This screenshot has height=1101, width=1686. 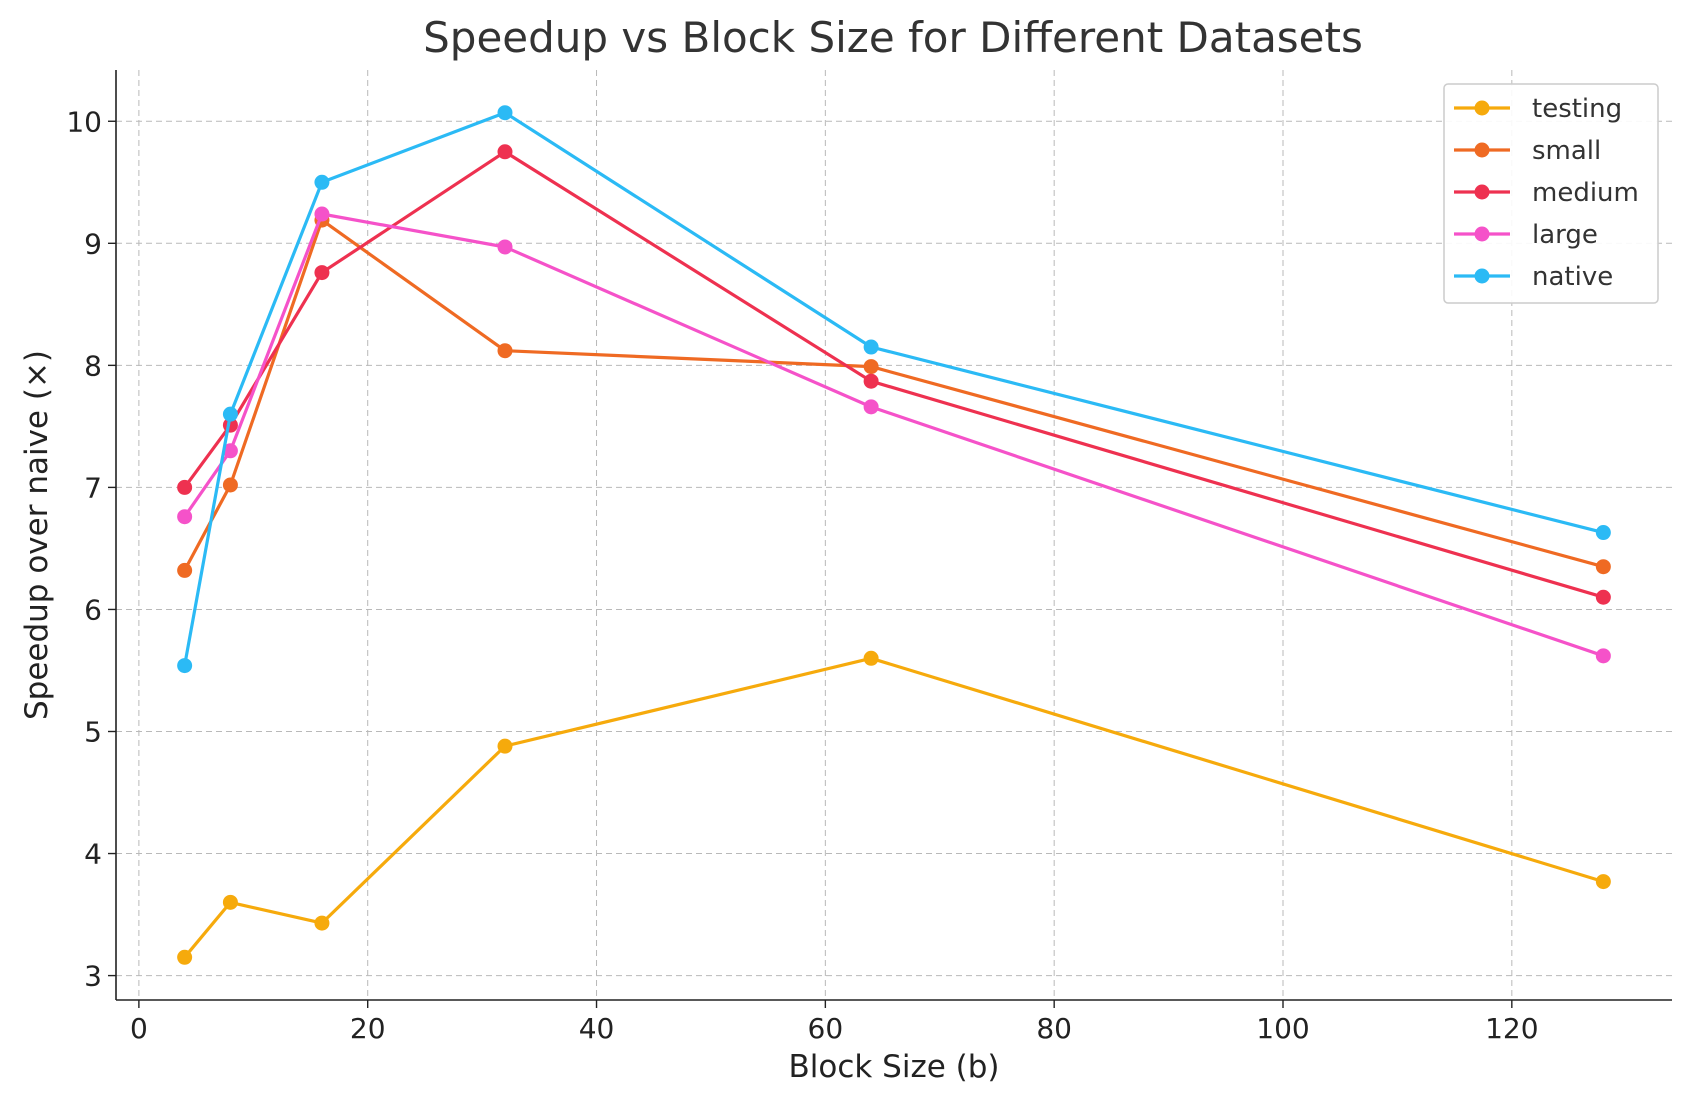 I want to click on y-axis-ticks: 3 4 5 6 7 8 9 10, so click(x=91, y=549).